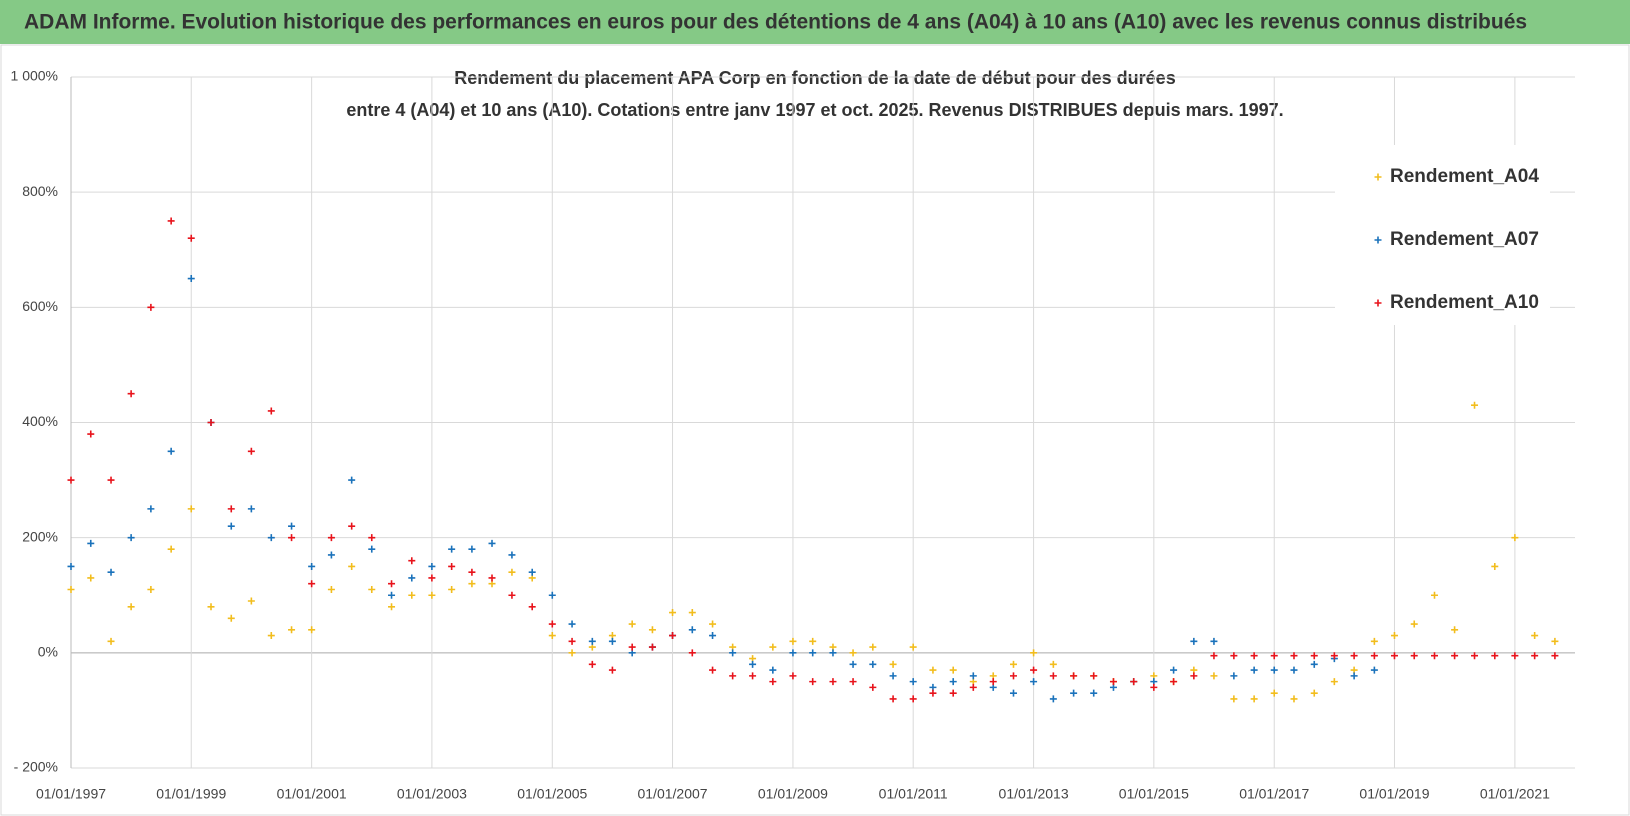 The height and width of the screenshot is (816, 1630). I want to click on legend-box, so click(1442, 235).